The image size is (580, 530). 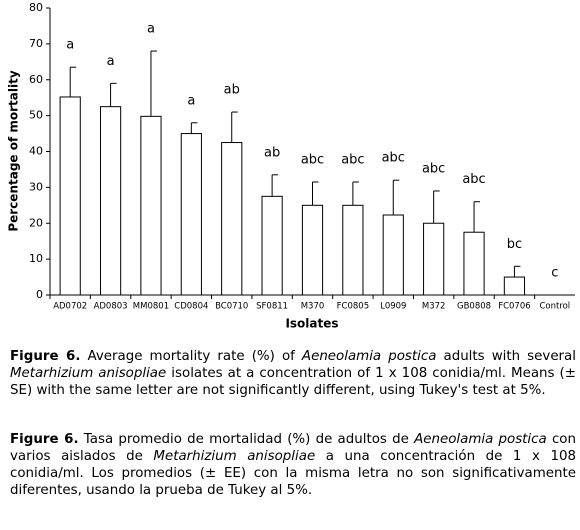 I want to click on y-tick-label: 50, so click(x=36, y=115).